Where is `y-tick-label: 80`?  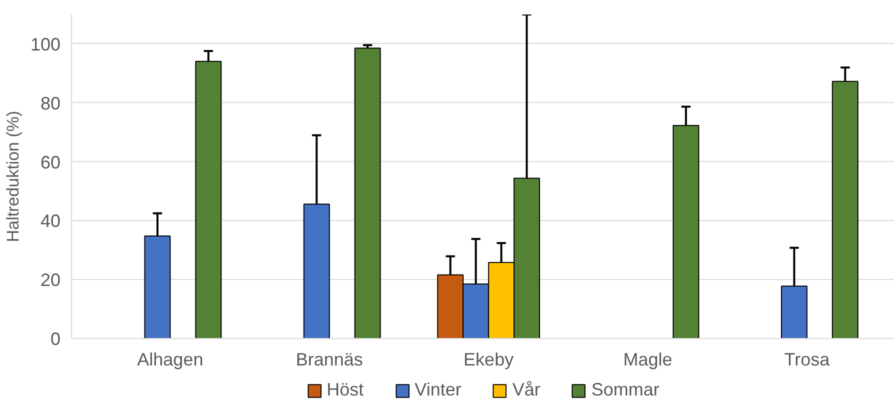
y-tick-label: 80 is located at coordinates (50, 103).